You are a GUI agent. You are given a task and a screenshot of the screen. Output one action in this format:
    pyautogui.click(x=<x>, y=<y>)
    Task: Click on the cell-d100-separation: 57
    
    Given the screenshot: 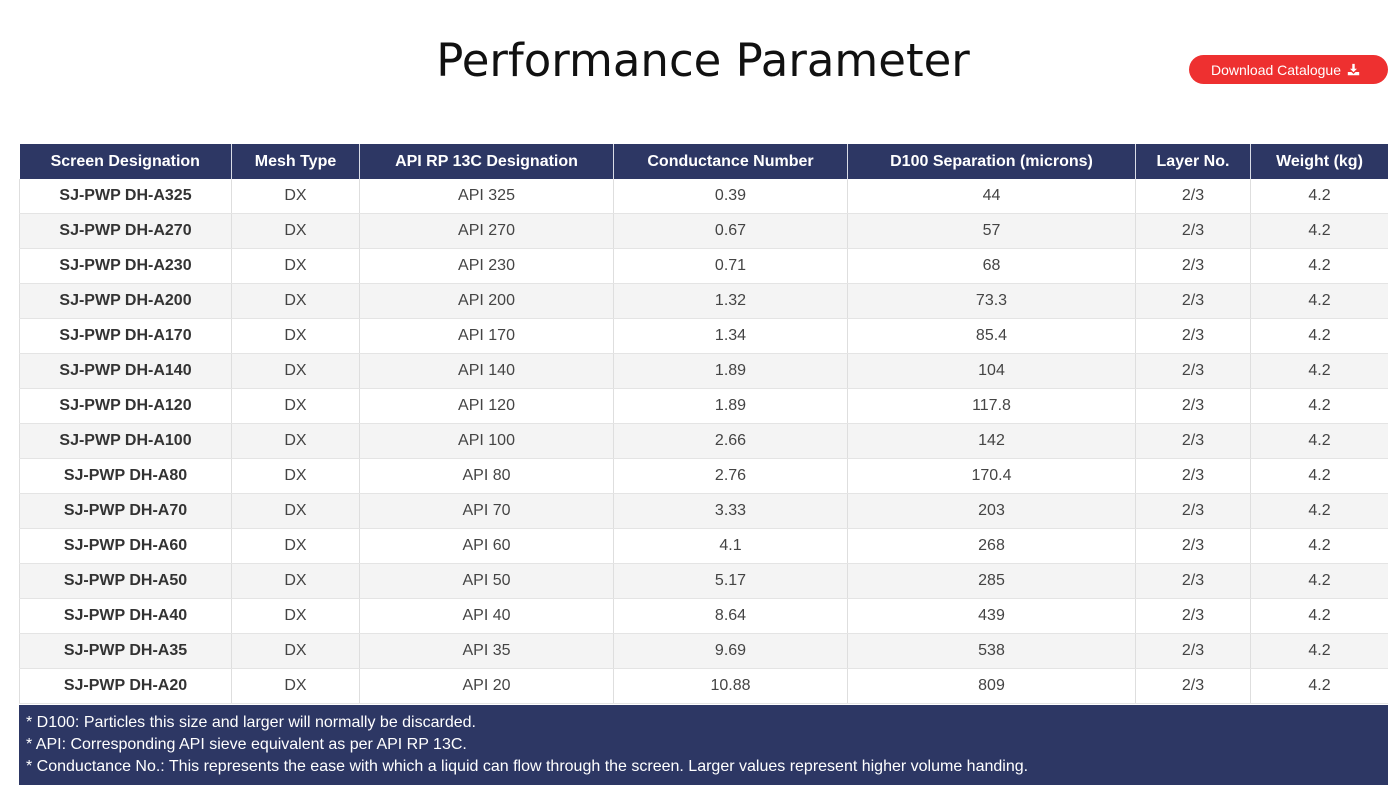 What is the action you would take?
    pyautogui.click(x=992, y=231)
    